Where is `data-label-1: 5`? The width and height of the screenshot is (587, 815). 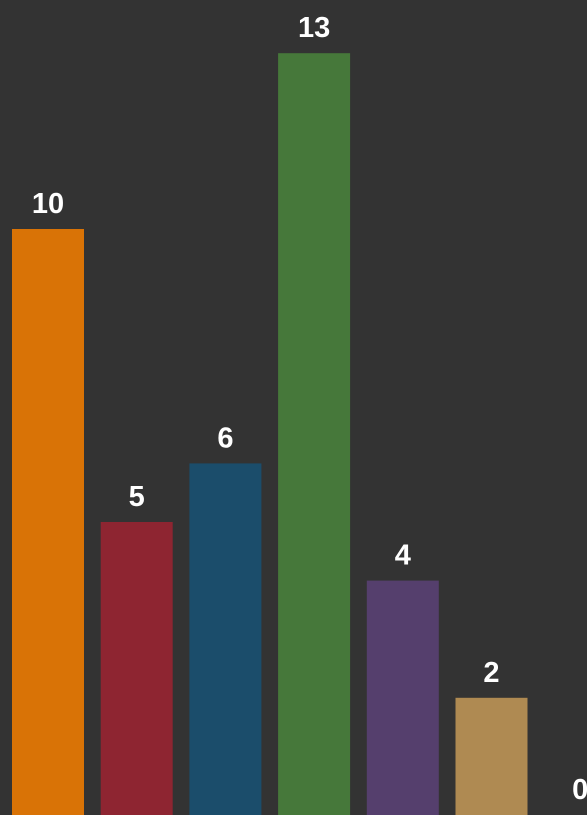 data-label-1: 5 is located at coordinates (137, 497).